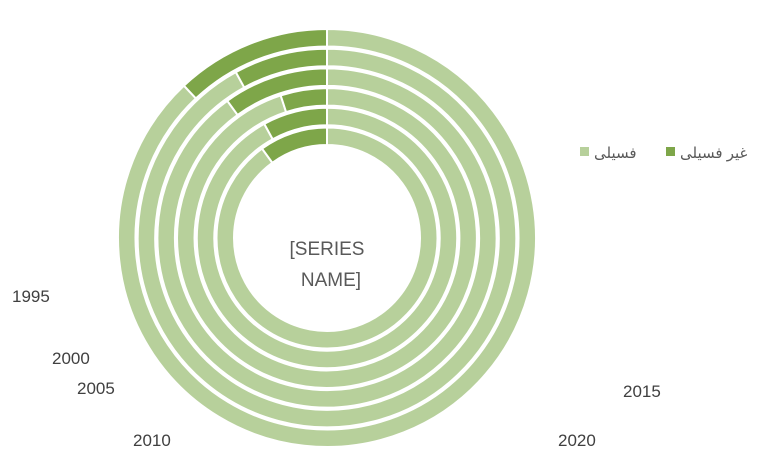 This screenshot has height=471, width=757. I want to click on ring-label-2020: 2020, so click(577, 440).